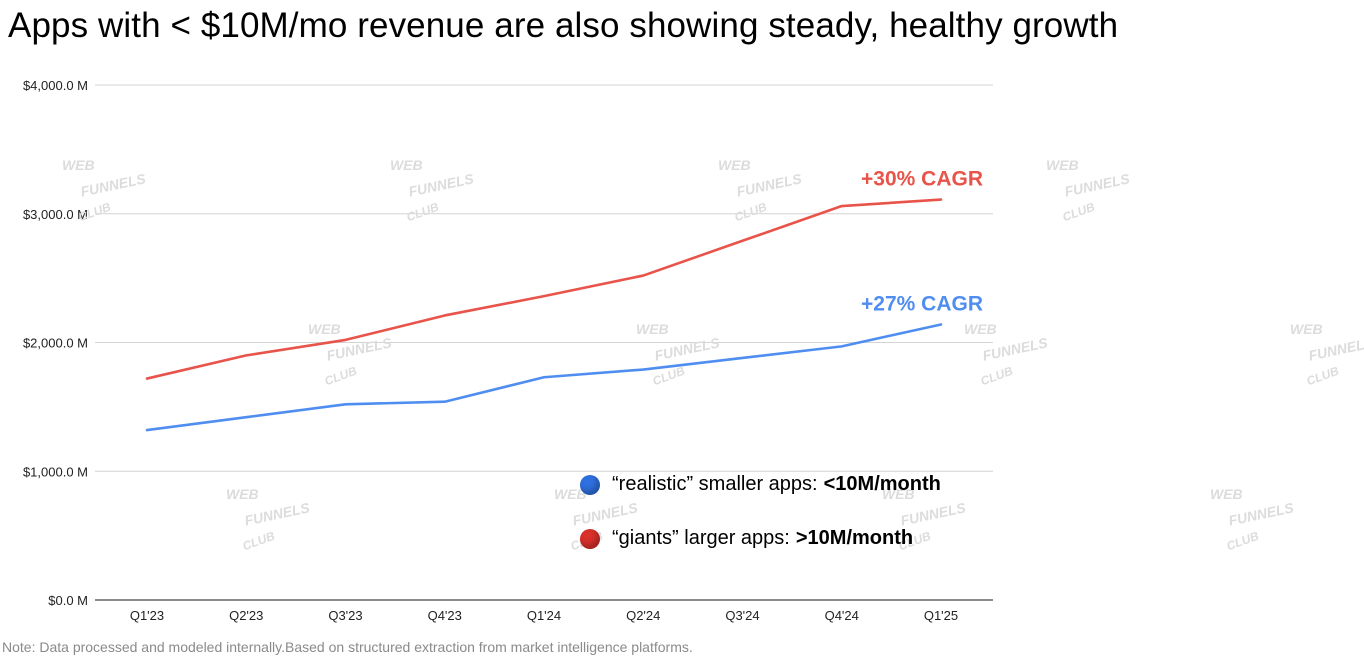 Image resolution: width=1364 pixels, height=671 pixels. Describe the element at coordinates (55, 471) in the screenshot. I see `y-tick-label: $1,000.0 M` at that location.